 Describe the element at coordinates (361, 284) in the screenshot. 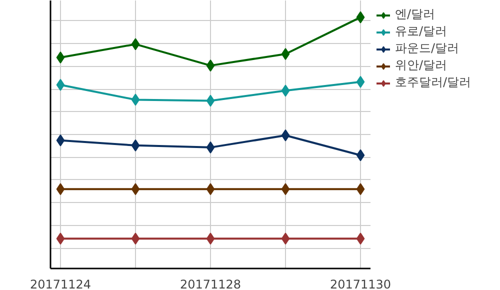

I see `x-tick-label: 20171130` at that location.